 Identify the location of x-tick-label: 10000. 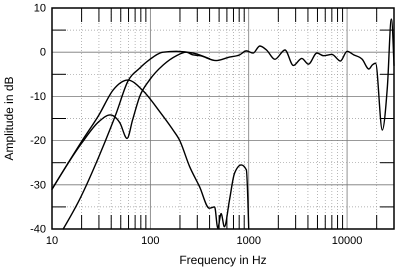
(347, 240).